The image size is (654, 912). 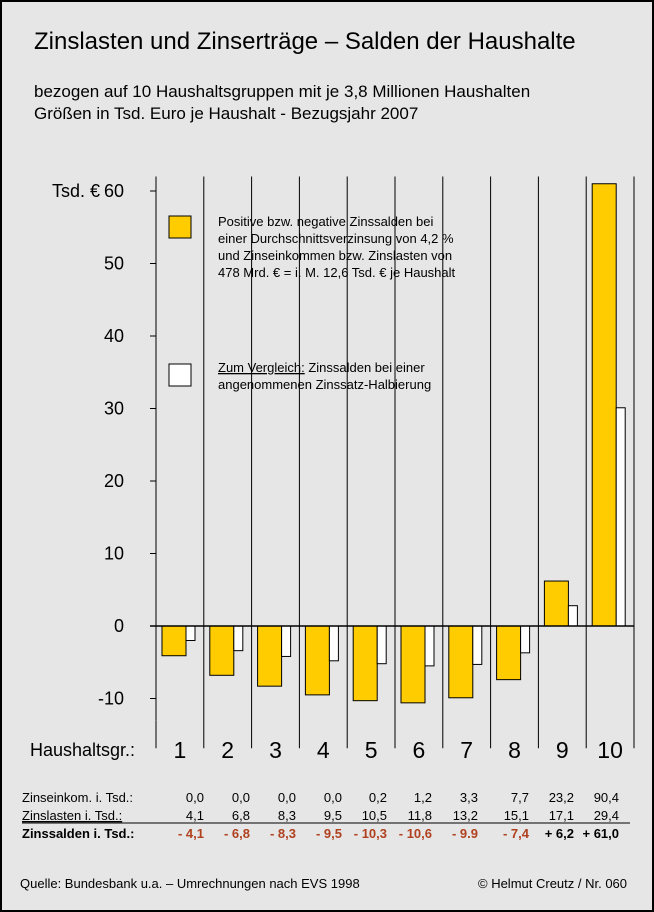 I want to click on x-tick-label: 6, so click(x=419, y=750).